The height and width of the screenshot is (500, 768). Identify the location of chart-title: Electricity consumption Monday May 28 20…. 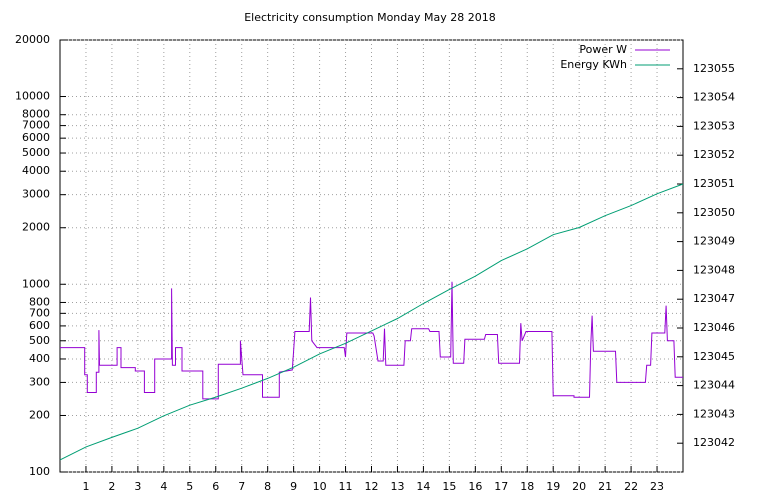
(370, 17).